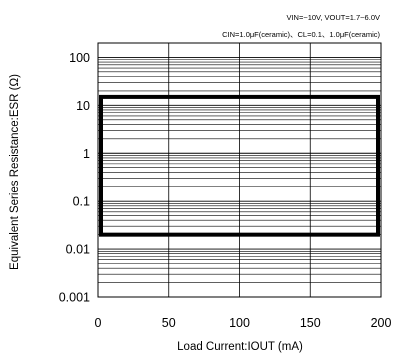  What do you see at coordinates (239, 323) in the screenshot?
I see `x-tick-label: 100` at bounding box center [239, 323].